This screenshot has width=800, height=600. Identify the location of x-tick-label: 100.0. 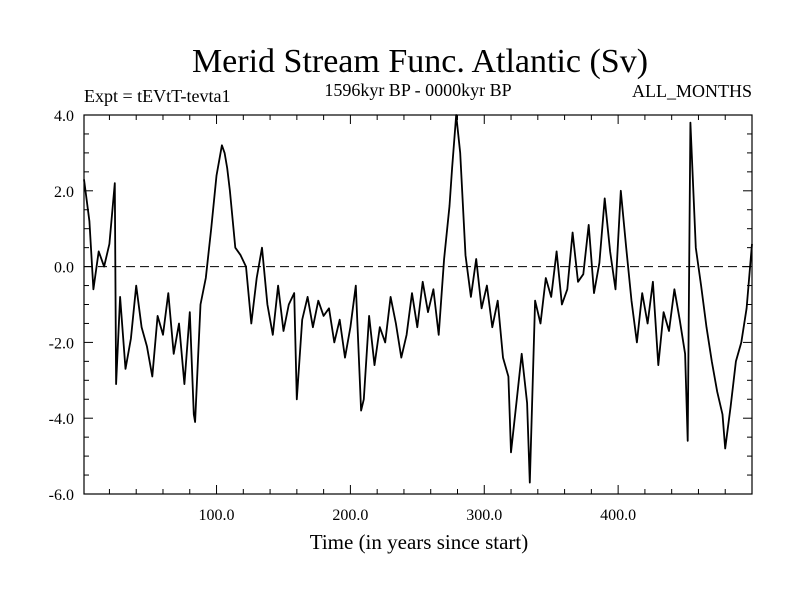
(217, 515).